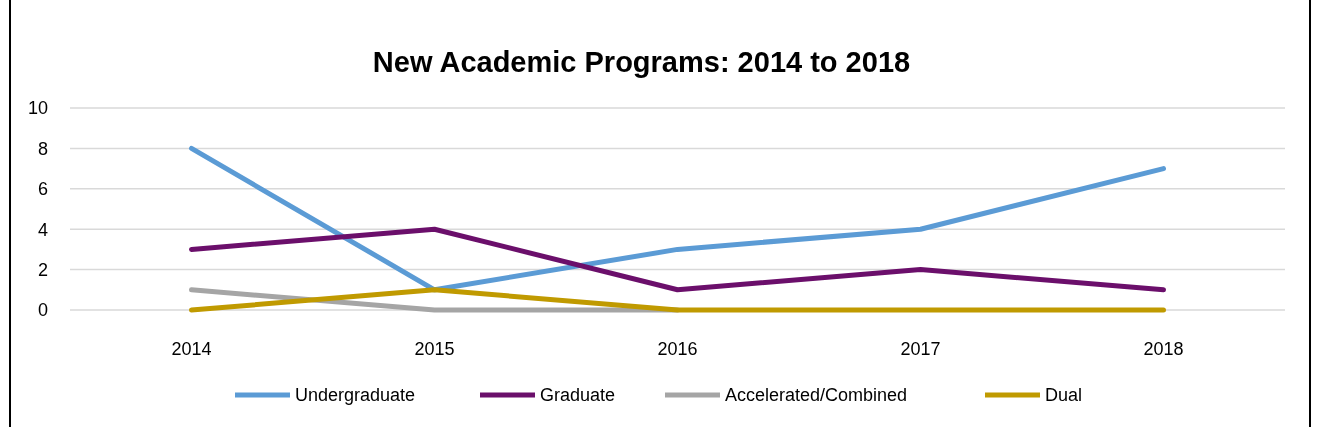  I want to click on x-tick-label: 2018, so click(1163, 349).